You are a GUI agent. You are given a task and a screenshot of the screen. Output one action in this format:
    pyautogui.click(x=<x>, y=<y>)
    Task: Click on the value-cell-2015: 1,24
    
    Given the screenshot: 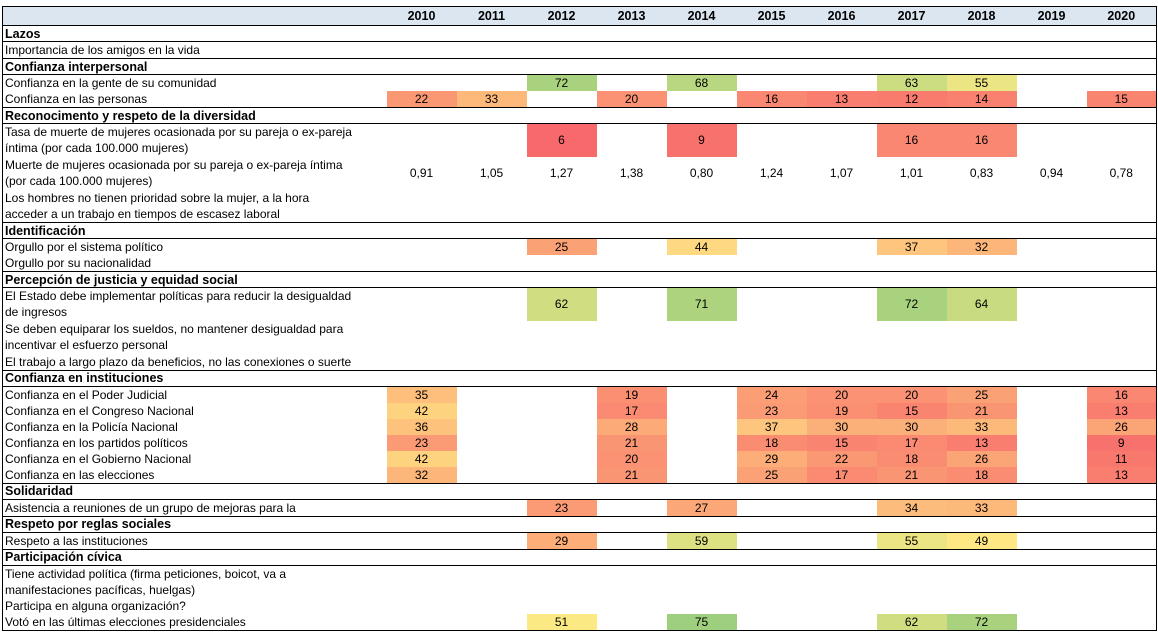 What is the action you would take?
    pyautogui.click(x=771, y=173)
    